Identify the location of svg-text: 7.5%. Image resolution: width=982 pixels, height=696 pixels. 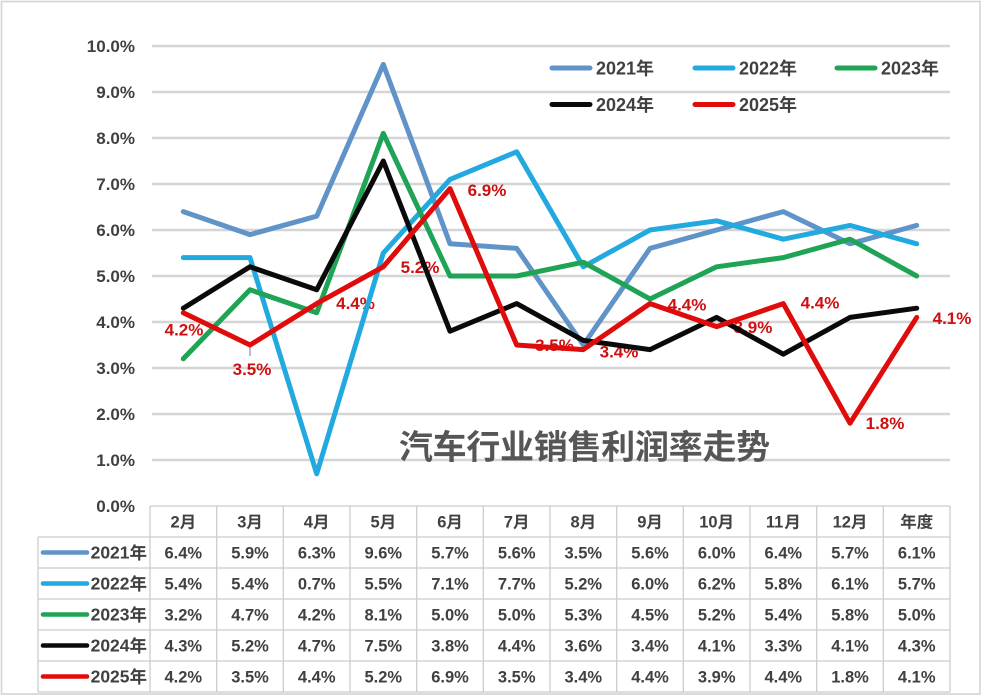
(383, 646).